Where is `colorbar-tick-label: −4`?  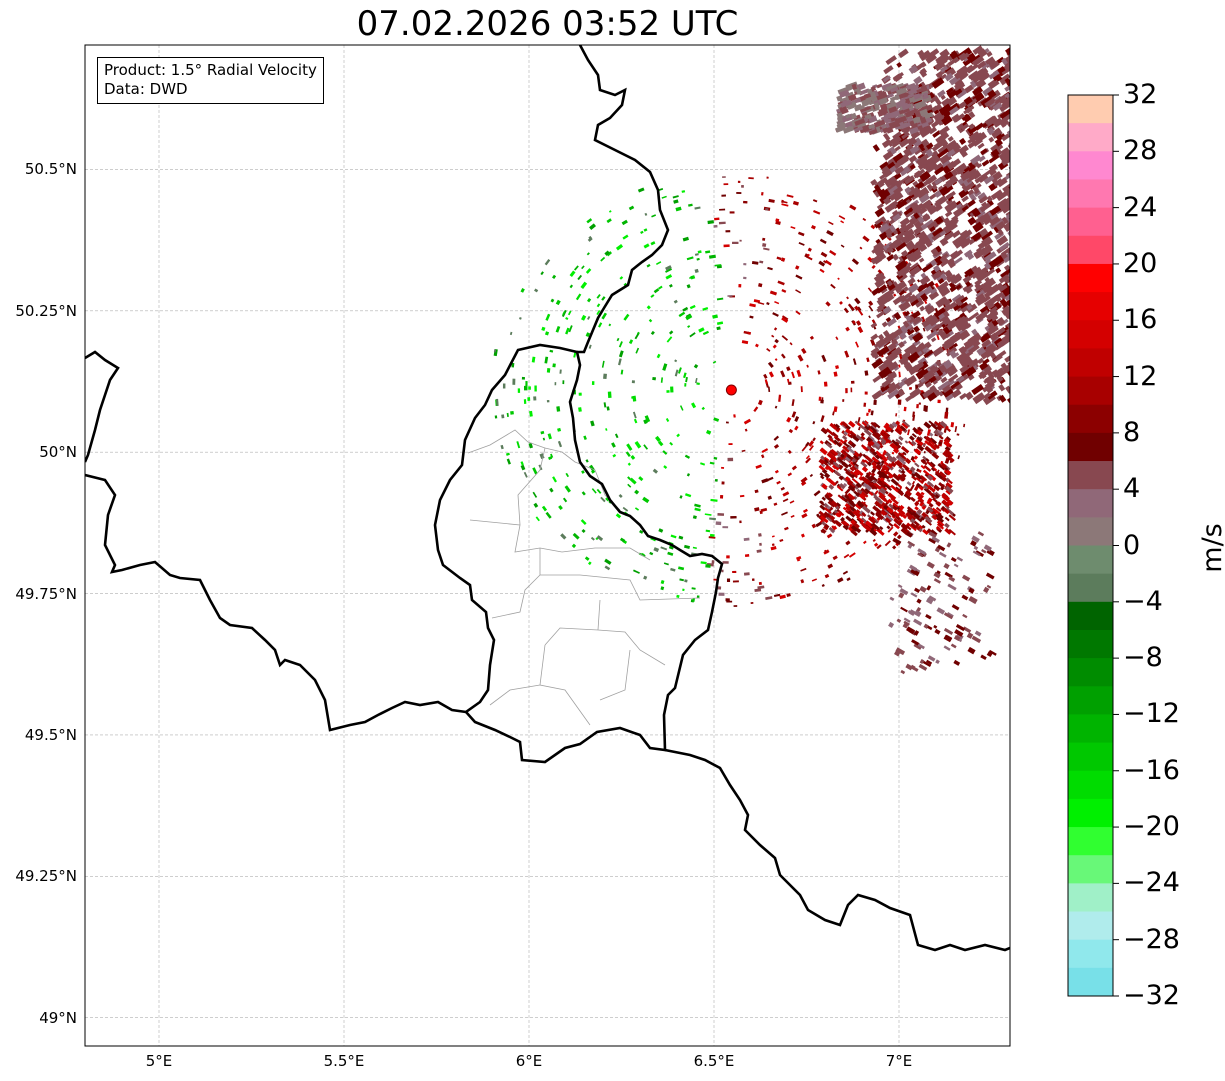
colorbar-tick-label: −4 is located at coordinates (1143, 601).